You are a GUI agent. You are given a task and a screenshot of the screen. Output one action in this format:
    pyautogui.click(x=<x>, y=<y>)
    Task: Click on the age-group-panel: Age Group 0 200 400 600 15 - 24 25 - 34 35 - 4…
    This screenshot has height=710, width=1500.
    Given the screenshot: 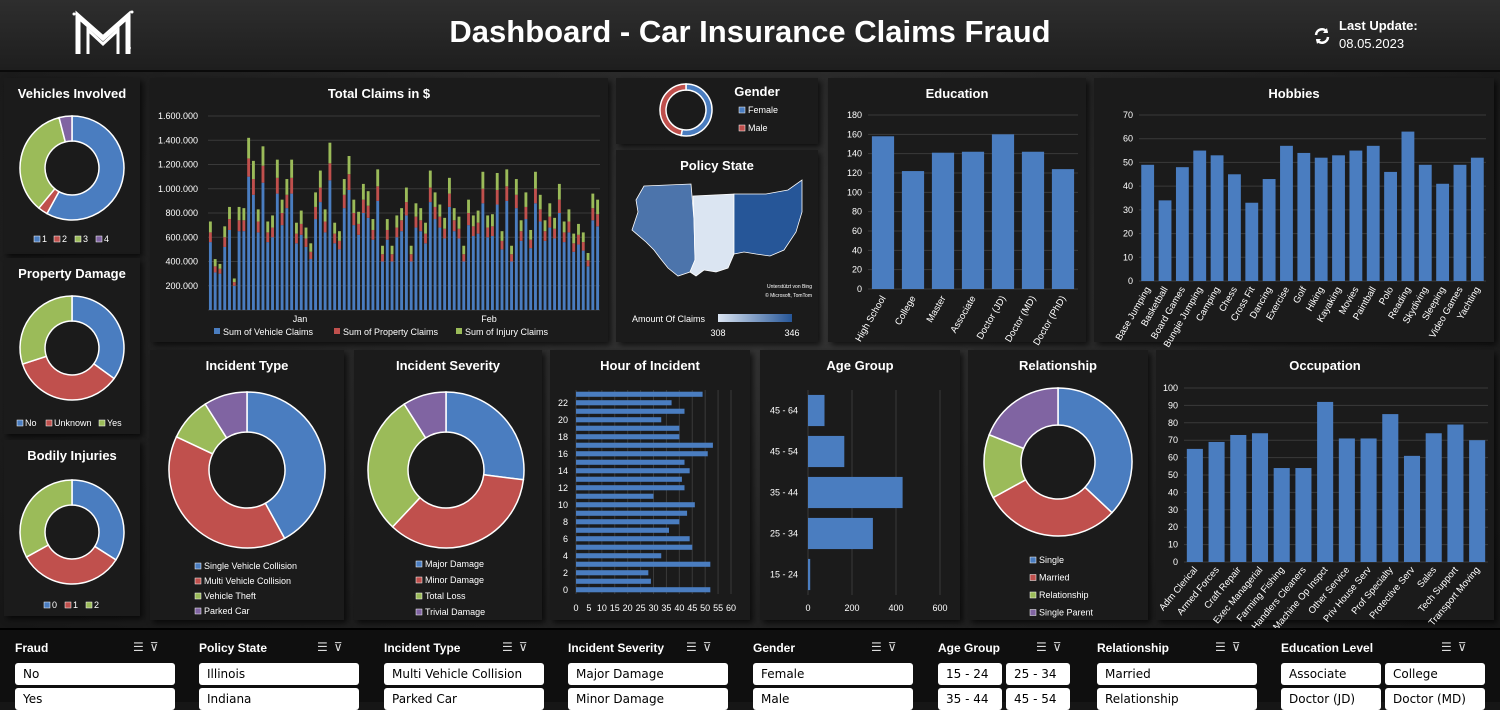 What is the action you would take?
    pyautogui.click(x=860, y=485)
    